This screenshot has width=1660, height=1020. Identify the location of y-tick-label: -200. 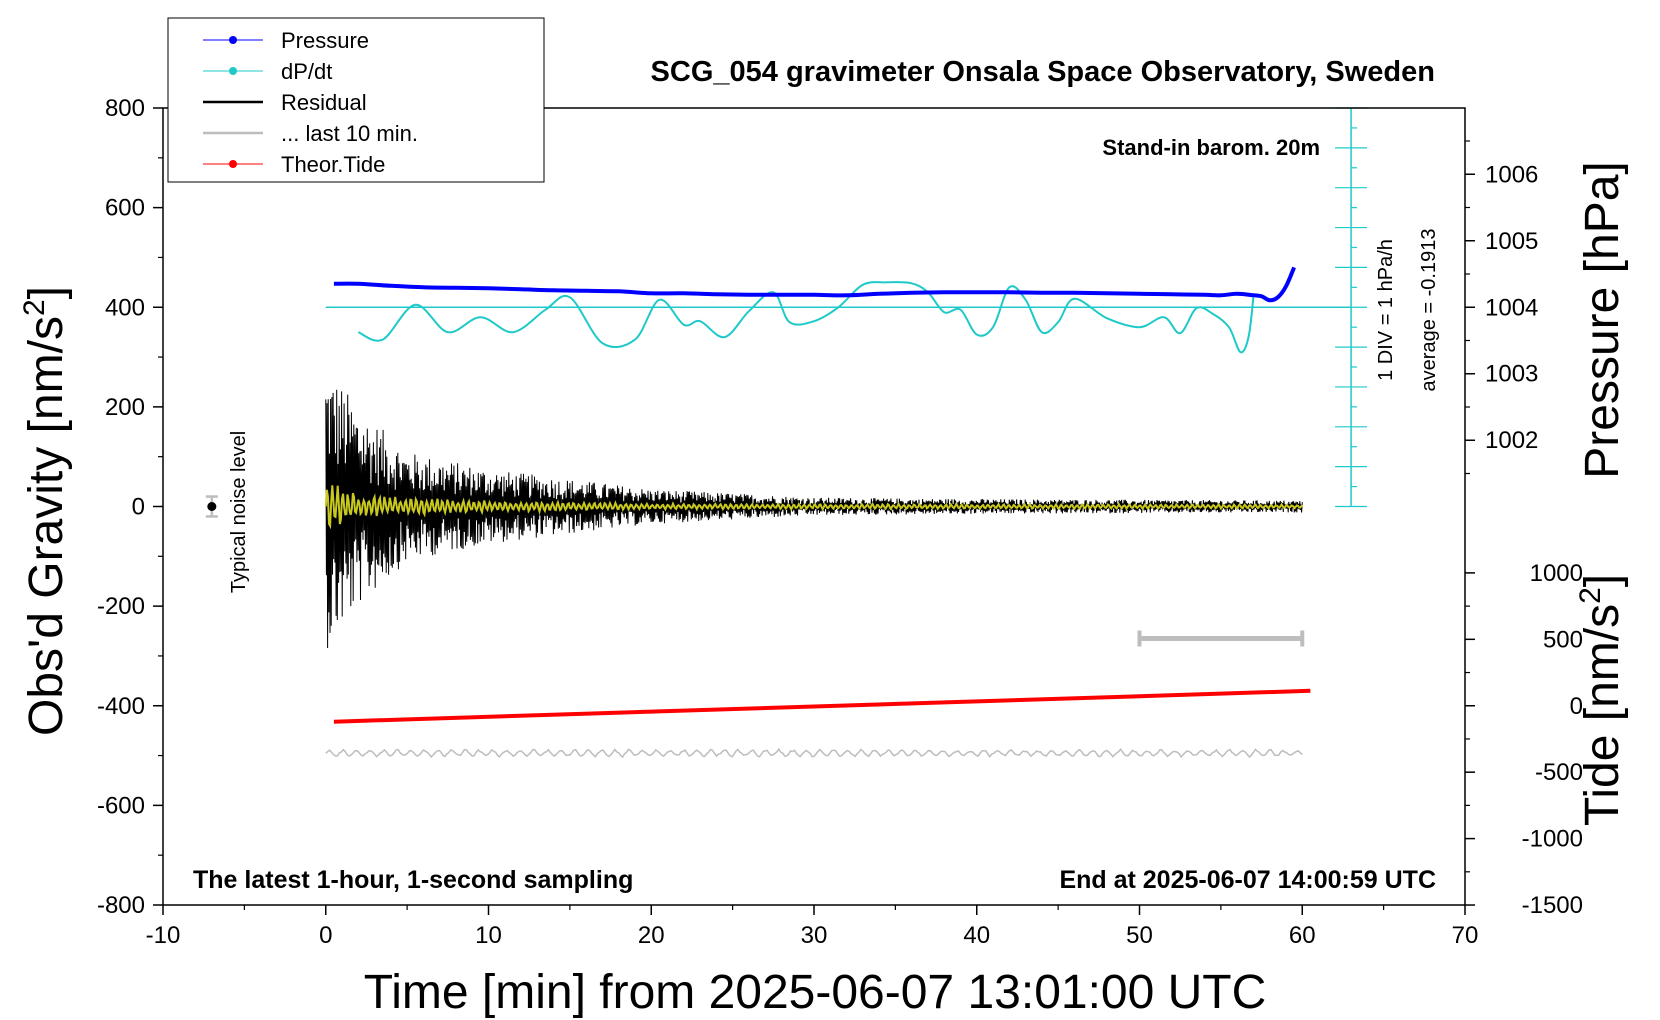
(121, 606).